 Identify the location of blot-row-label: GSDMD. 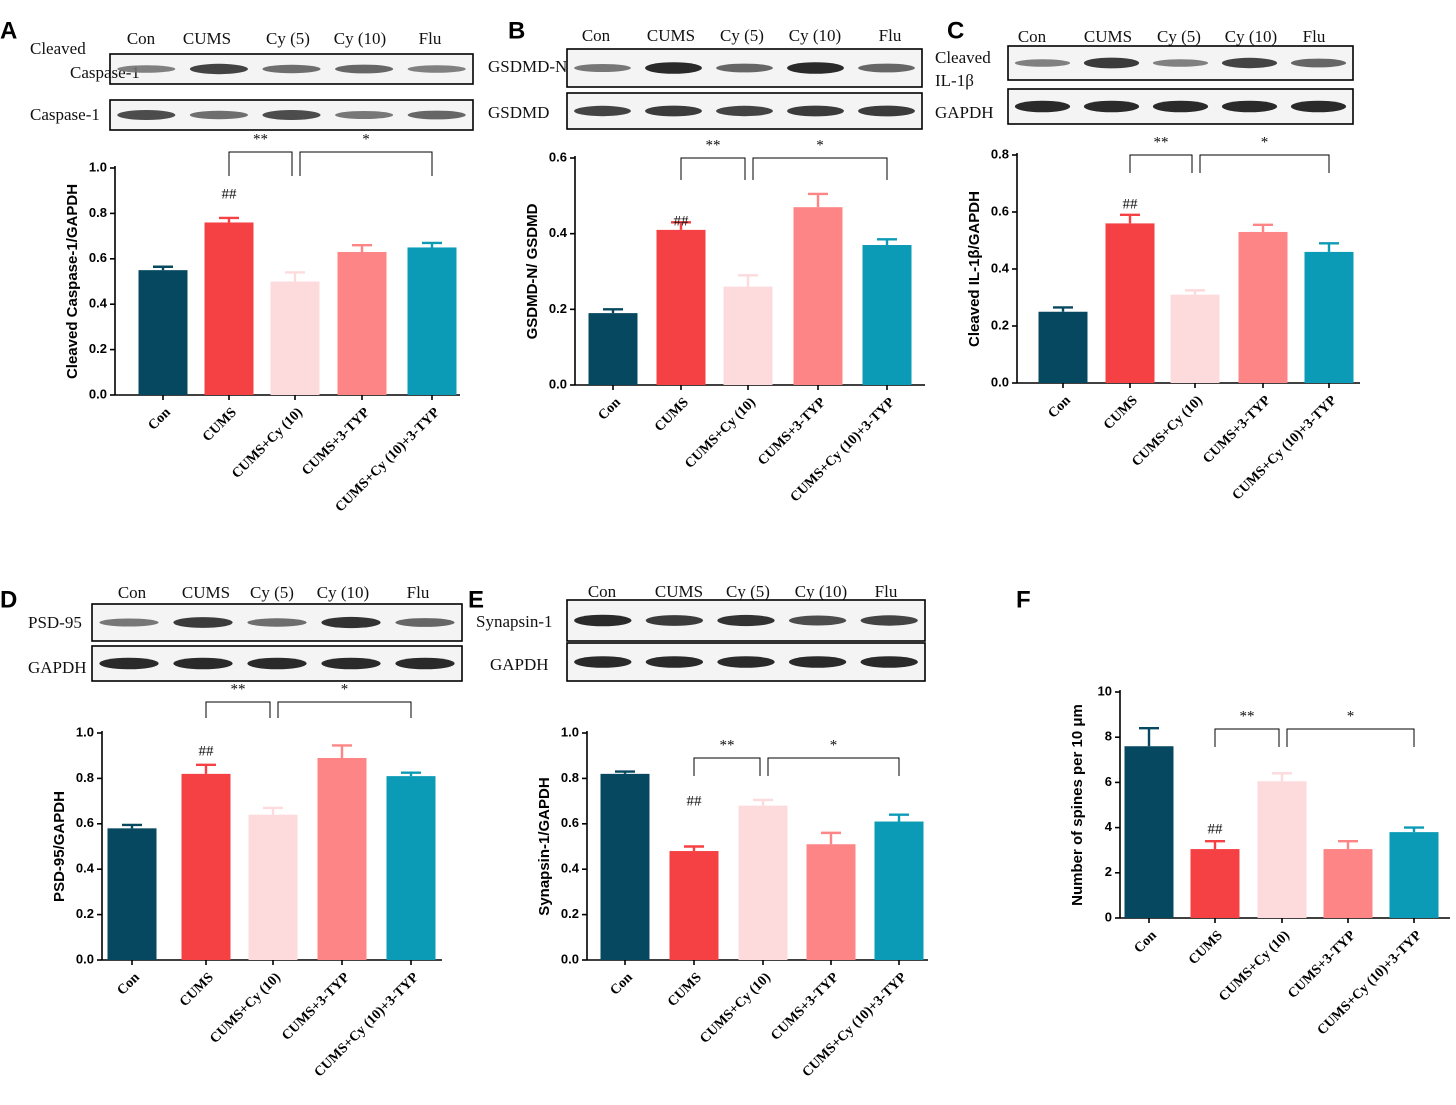
(518, 112).